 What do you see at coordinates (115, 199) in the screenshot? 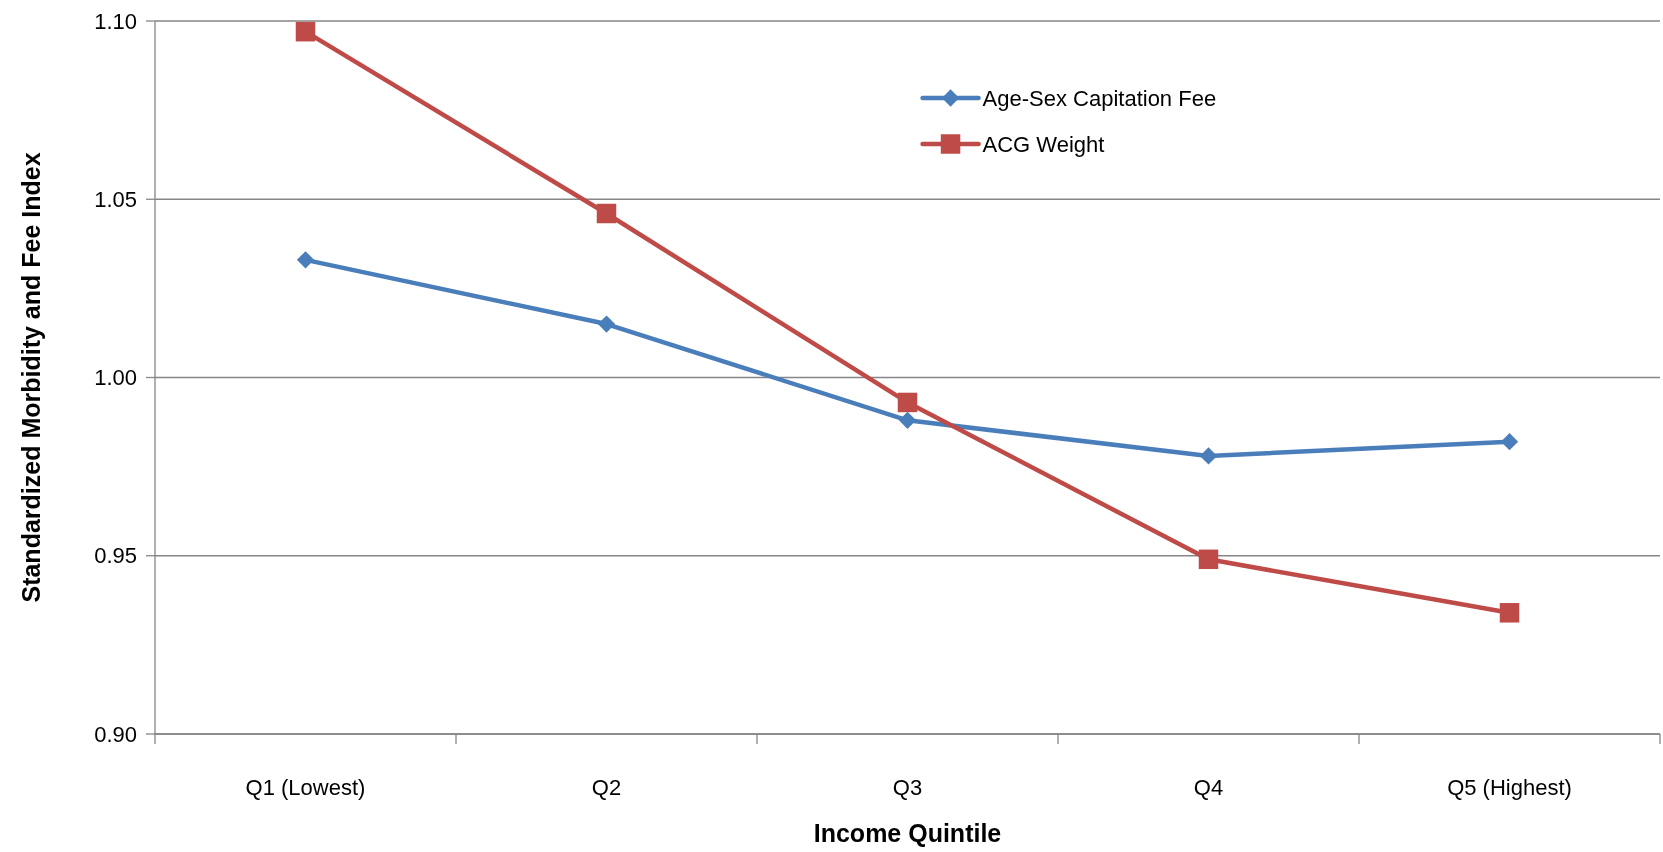
I see `y-tick-label: 1.05` at bounding box center [115, 199].